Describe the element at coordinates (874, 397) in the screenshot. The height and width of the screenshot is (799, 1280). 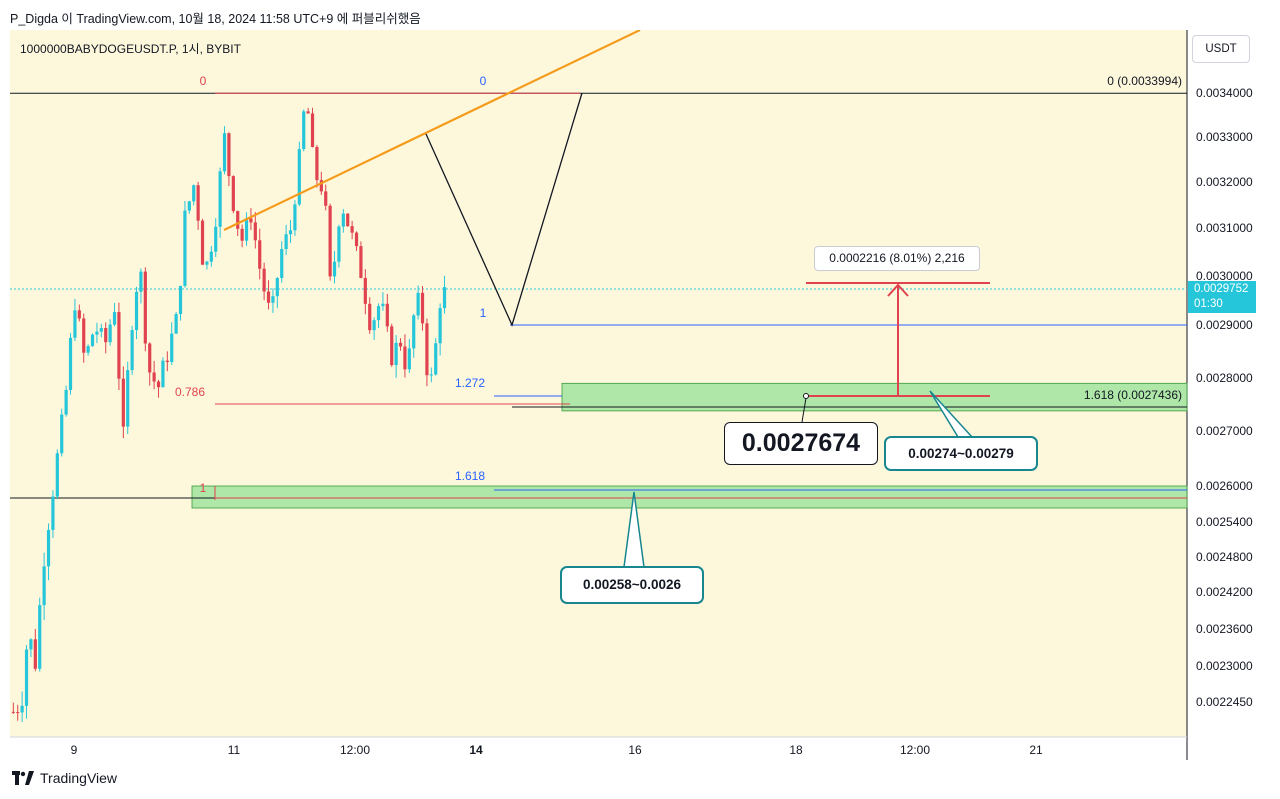
I see `zone-upper` at that location.